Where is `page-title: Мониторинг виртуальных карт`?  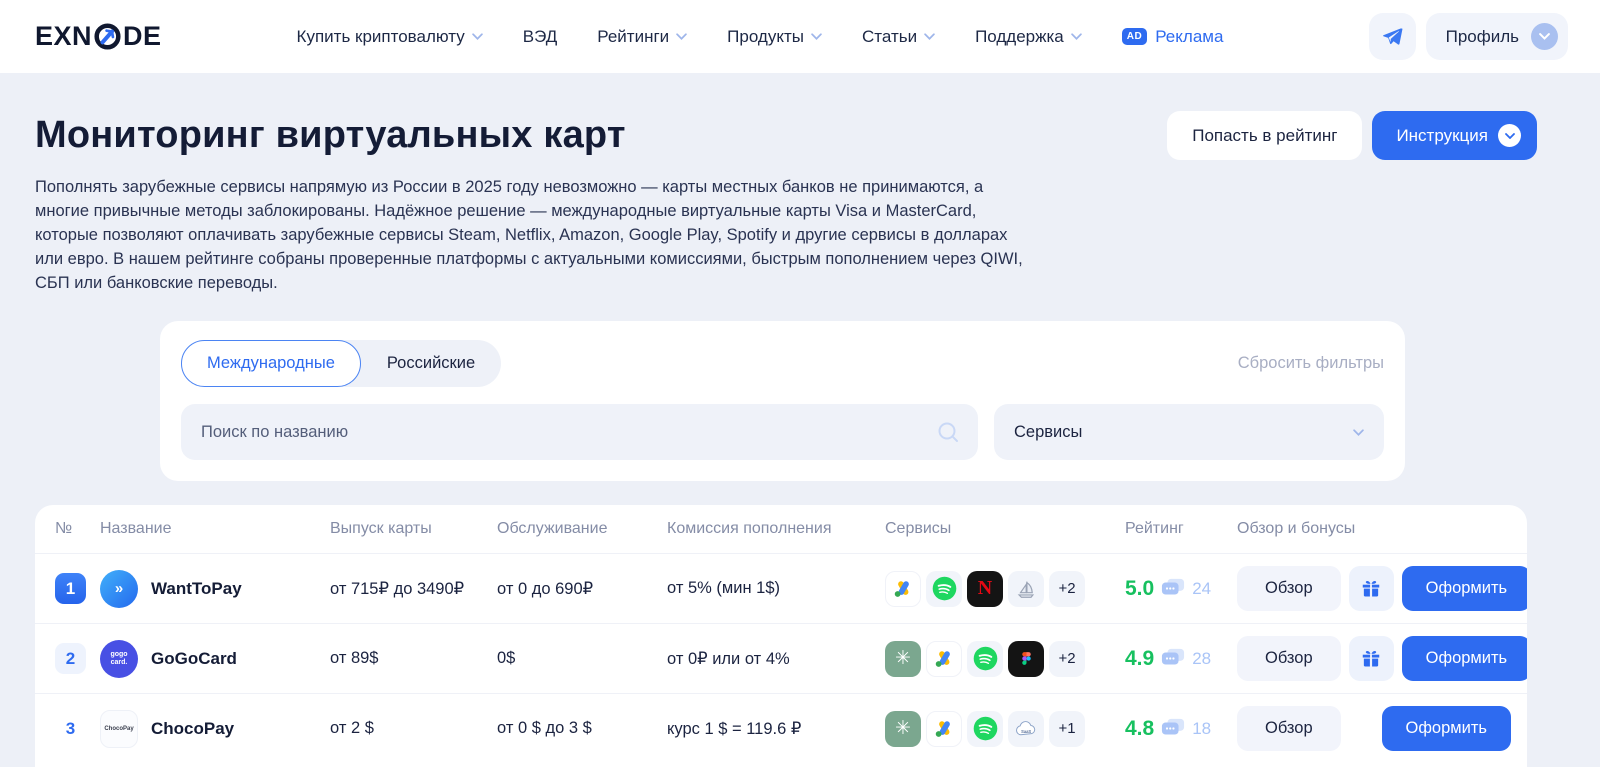 page-title: Мониторинг виртуальных карт is located at coordinates (330, 135).